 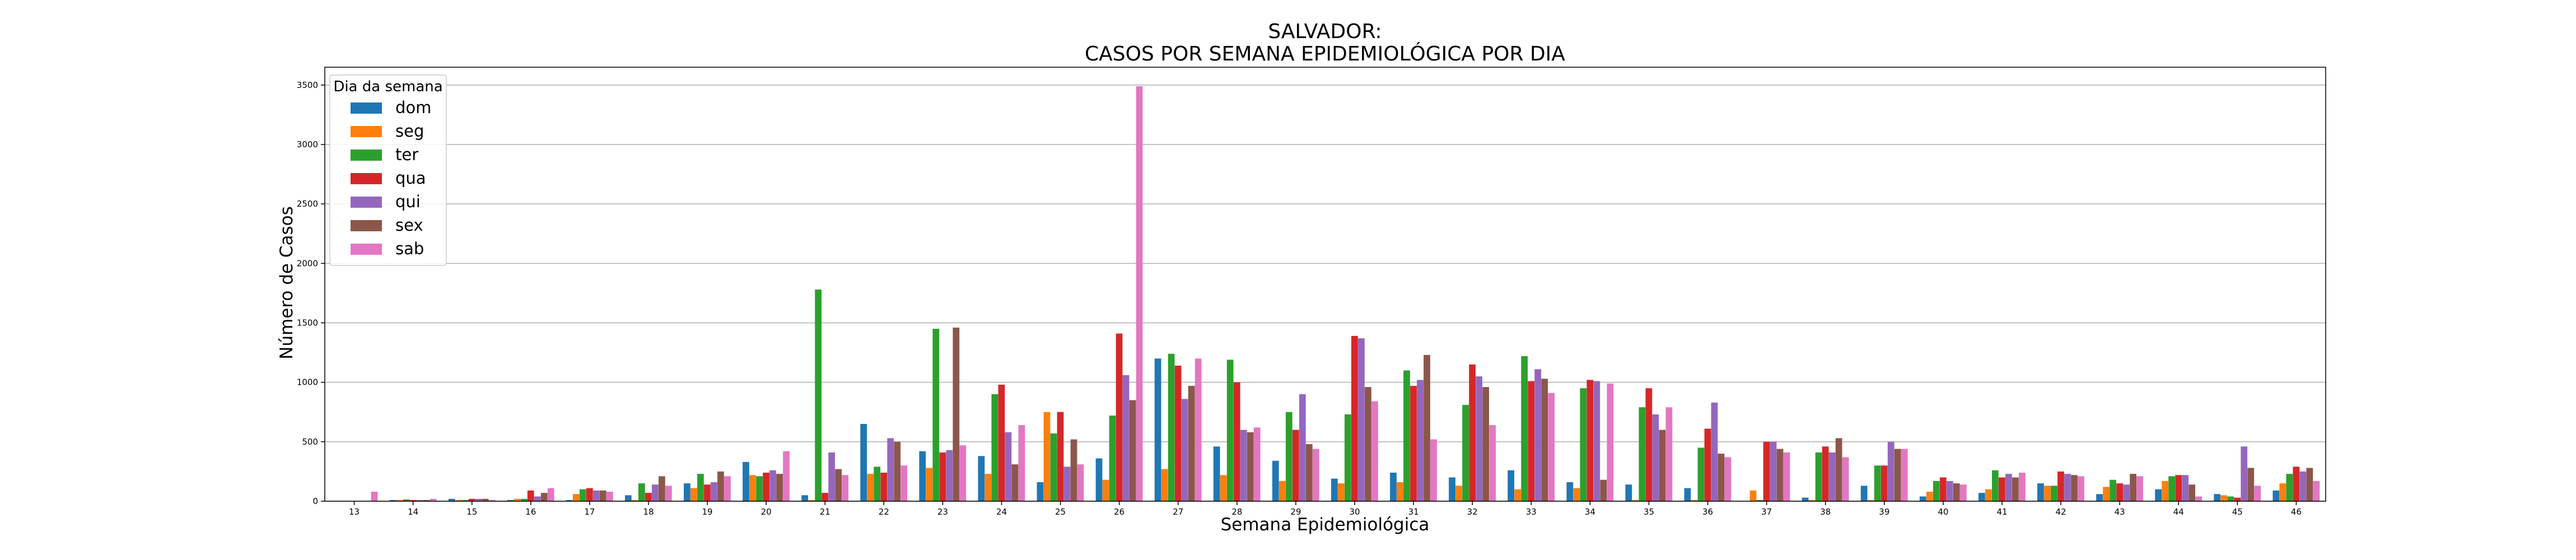 I want to click on x-tick-label: 15, so click(x=472, y=512).